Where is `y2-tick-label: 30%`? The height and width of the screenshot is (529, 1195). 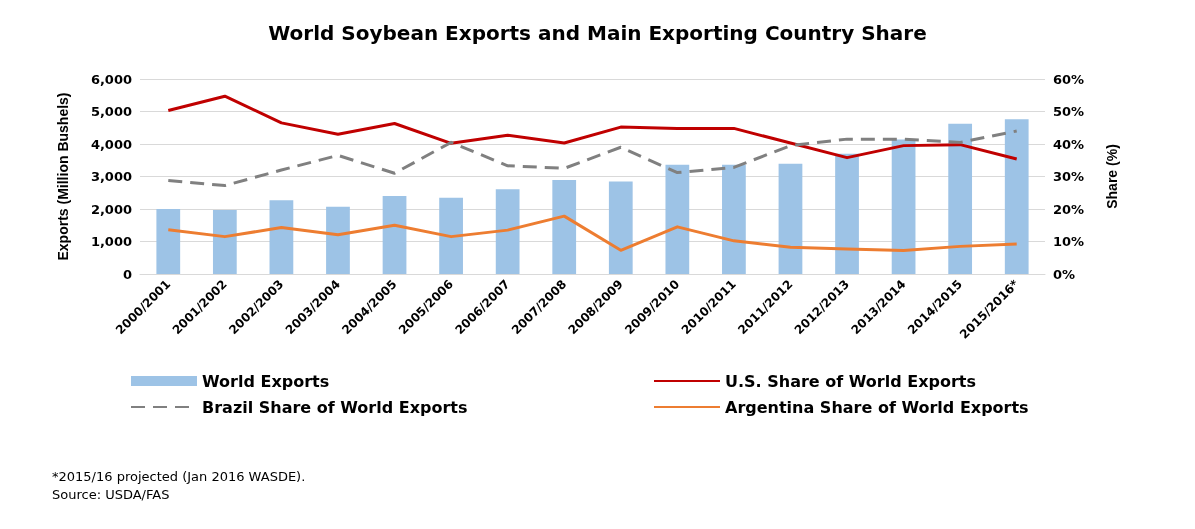 y2-tick-label: 30% is located at coordinates (1069, 176).